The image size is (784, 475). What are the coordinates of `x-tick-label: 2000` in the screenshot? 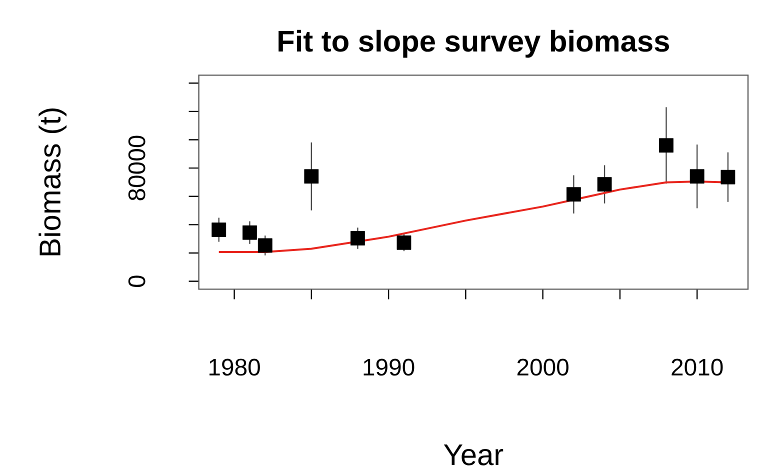 It's located at (542, 367).